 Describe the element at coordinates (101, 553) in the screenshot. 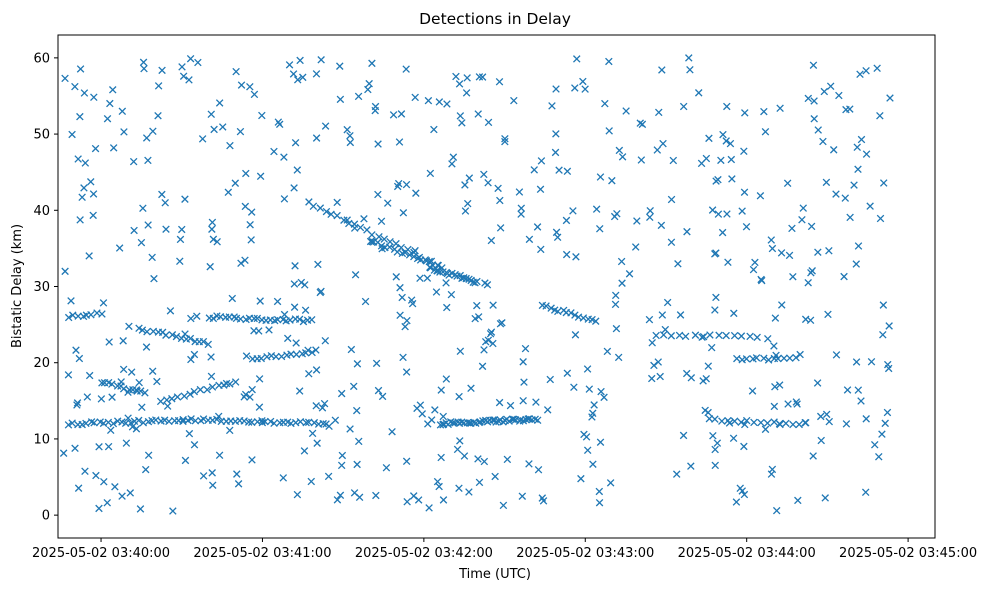

I see `x-tick-label: 2025-05-02 03:40:00` at that location.